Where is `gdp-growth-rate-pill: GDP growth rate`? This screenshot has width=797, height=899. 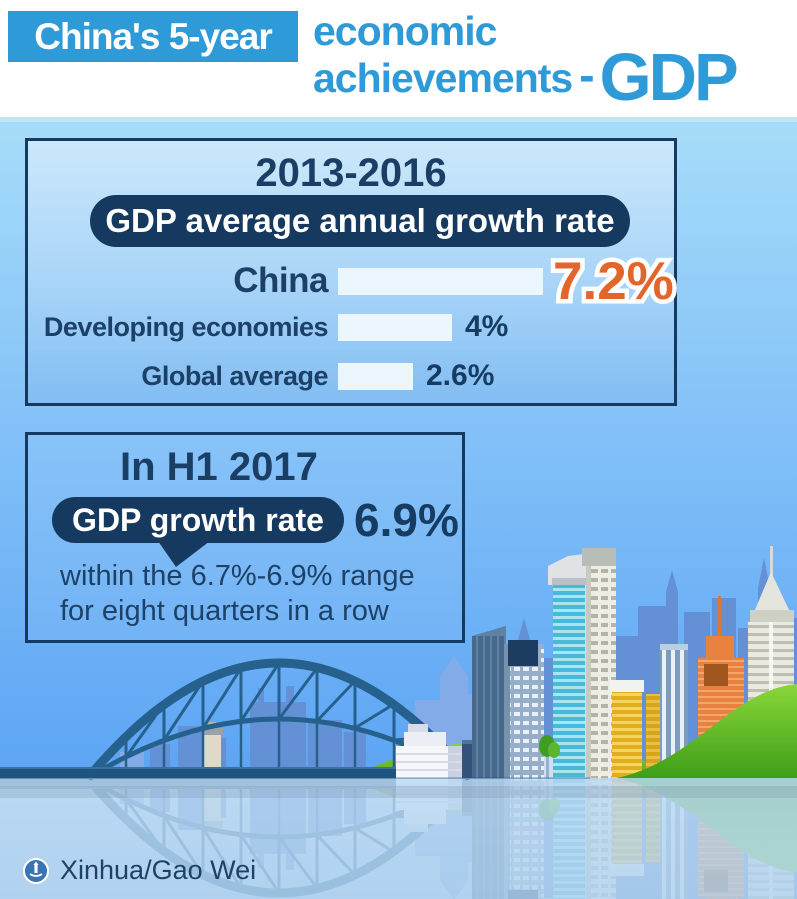 gdp-growth-rate-pill: GDP growth rate is located at coordinates (198, 520).